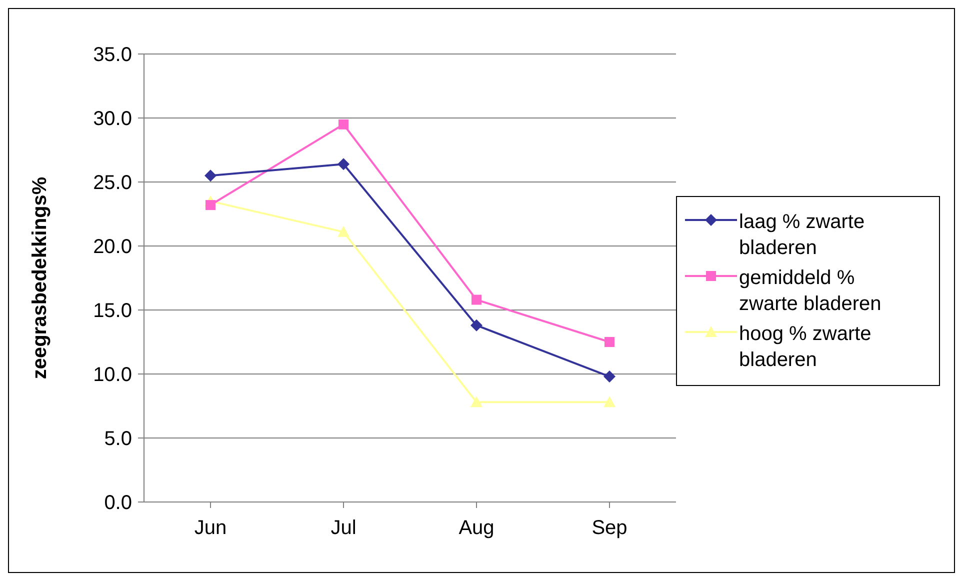 This screenshot has height=581, width=963. Describe the element at coordinates (610, 528) in the screenshot. I see `x-tick-label: Sep` at that location.